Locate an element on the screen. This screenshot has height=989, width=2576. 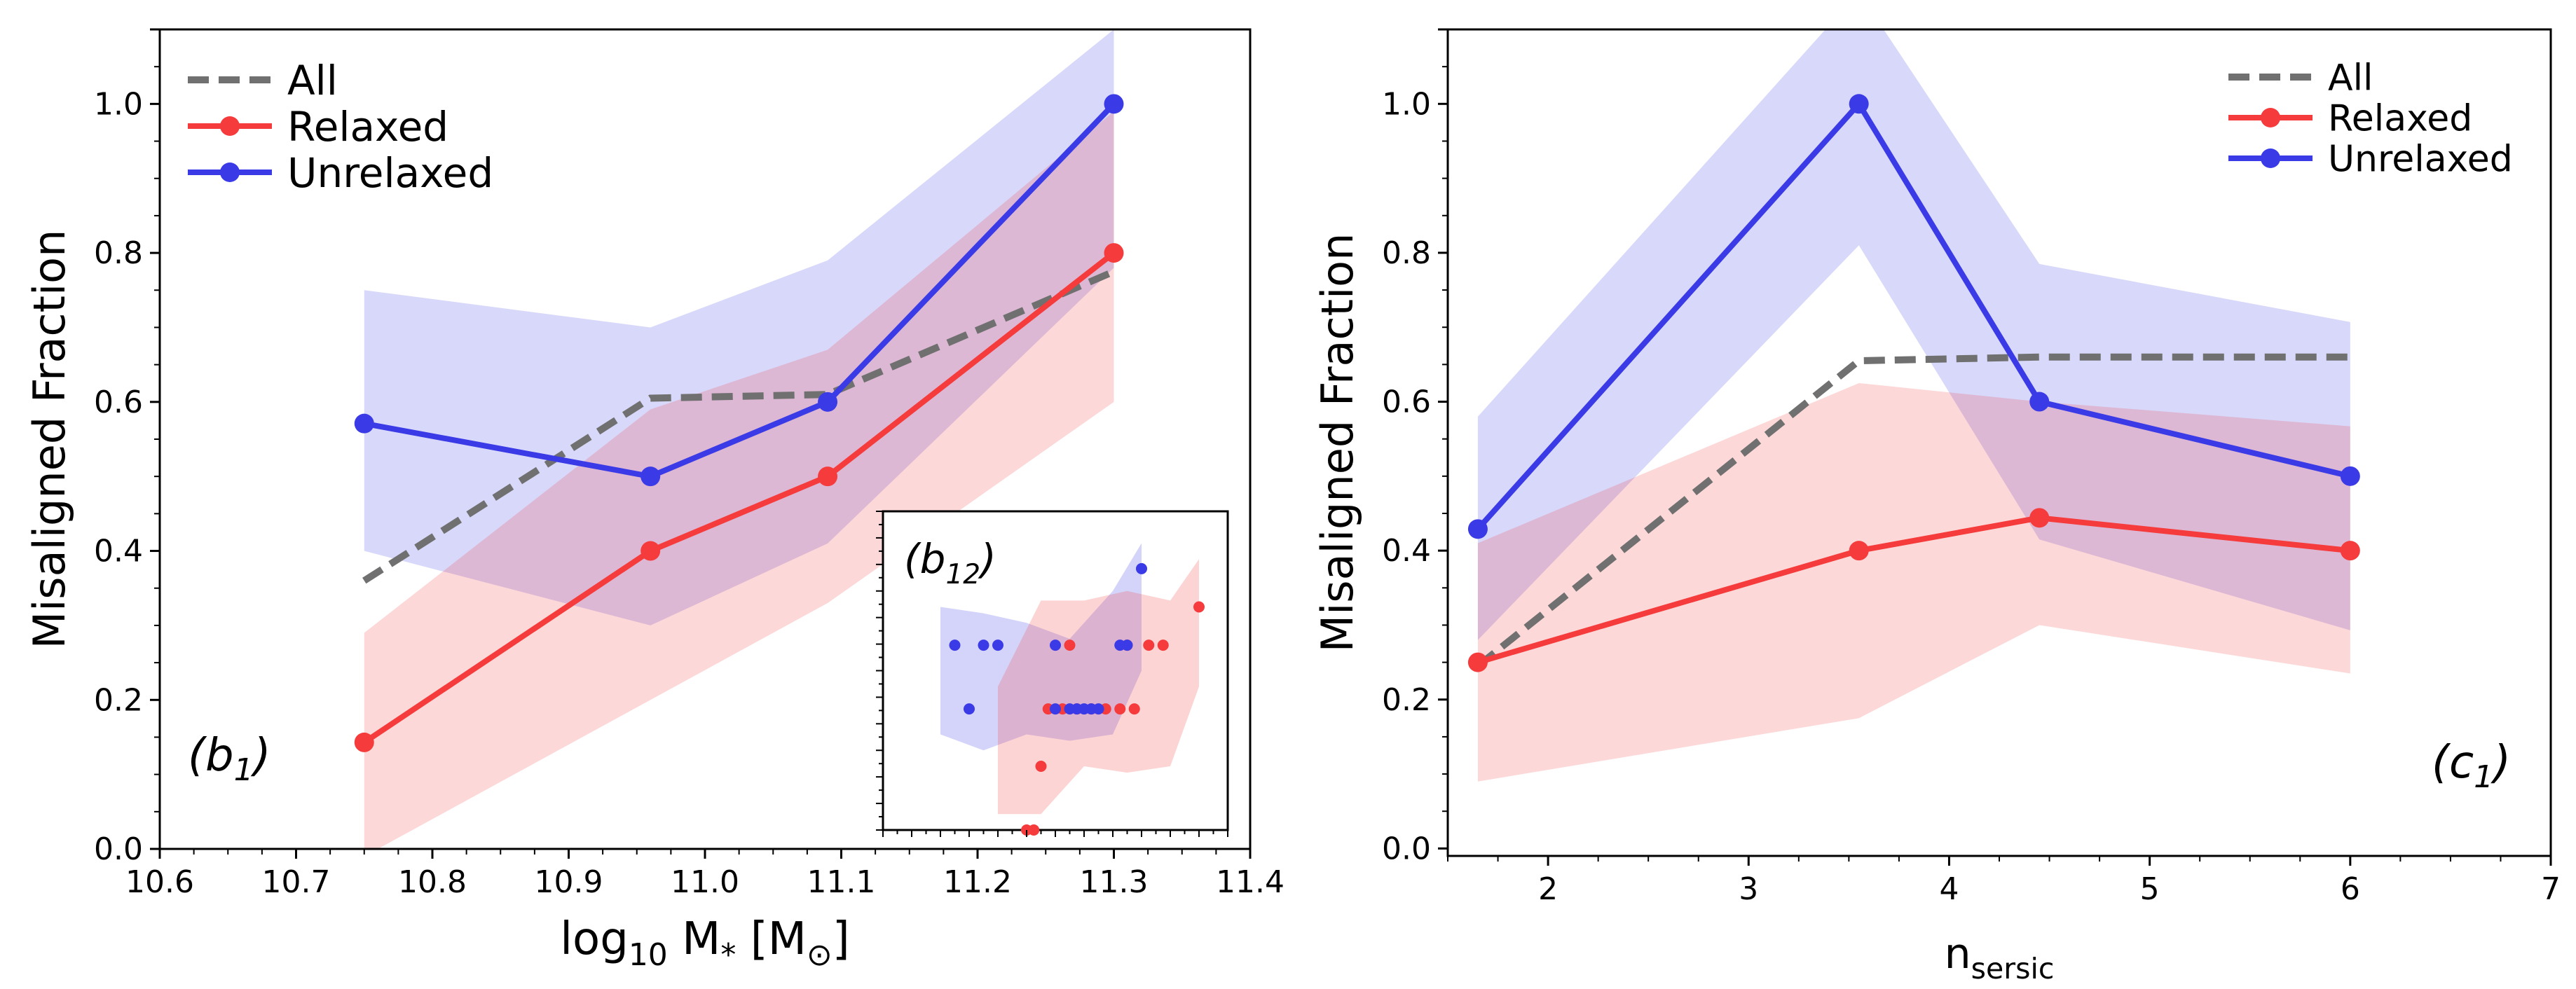
x-tick-label: 5 is located at coordinates (2150, 889).